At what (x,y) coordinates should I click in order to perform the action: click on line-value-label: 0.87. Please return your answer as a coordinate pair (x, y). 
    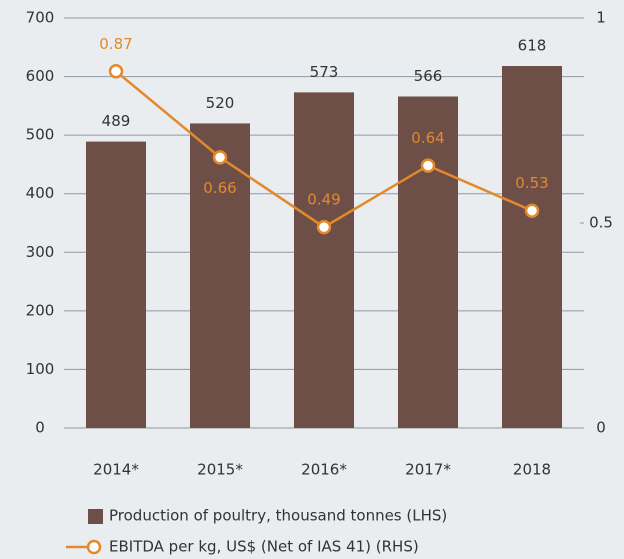
    Looking at the image, I should click on (115, 44).